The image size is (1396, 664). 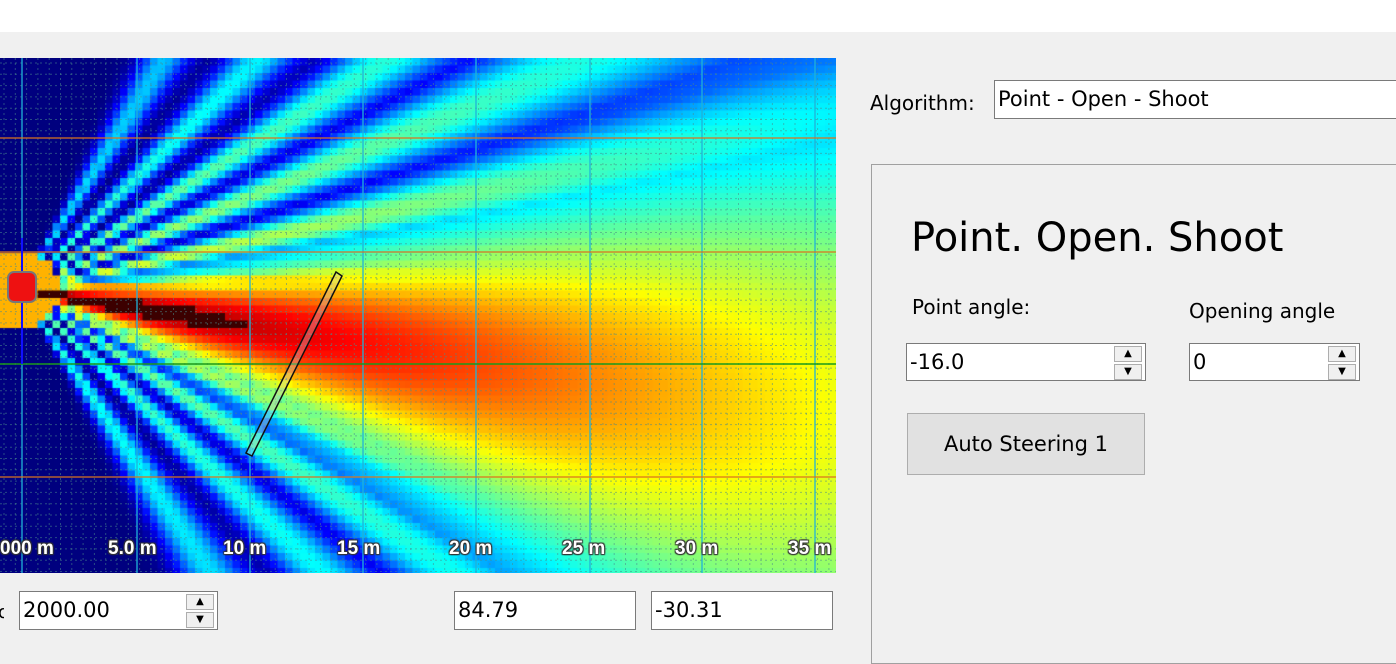 I want to click on source-marker, so click(x=22, y=287).